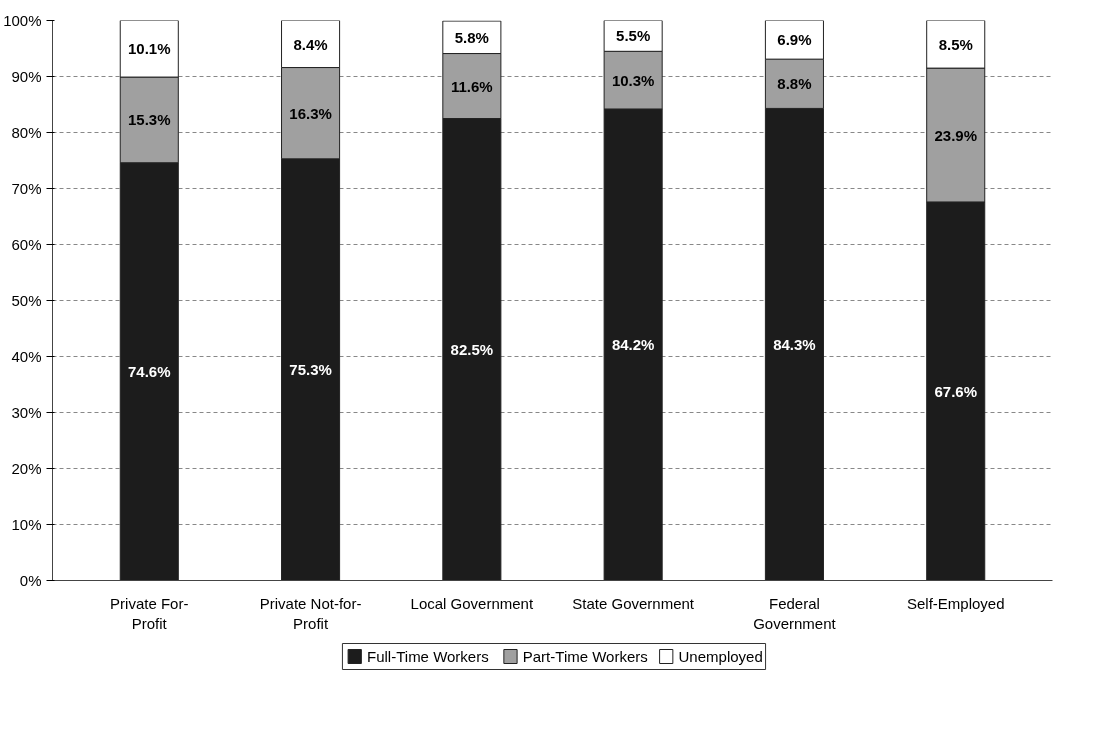 This screenshot has width=1093, height=756. What do you see at coordinates (956, 391) in the screenshot?
I see `data-label: 67.6%` at bounding box center [956, 391].